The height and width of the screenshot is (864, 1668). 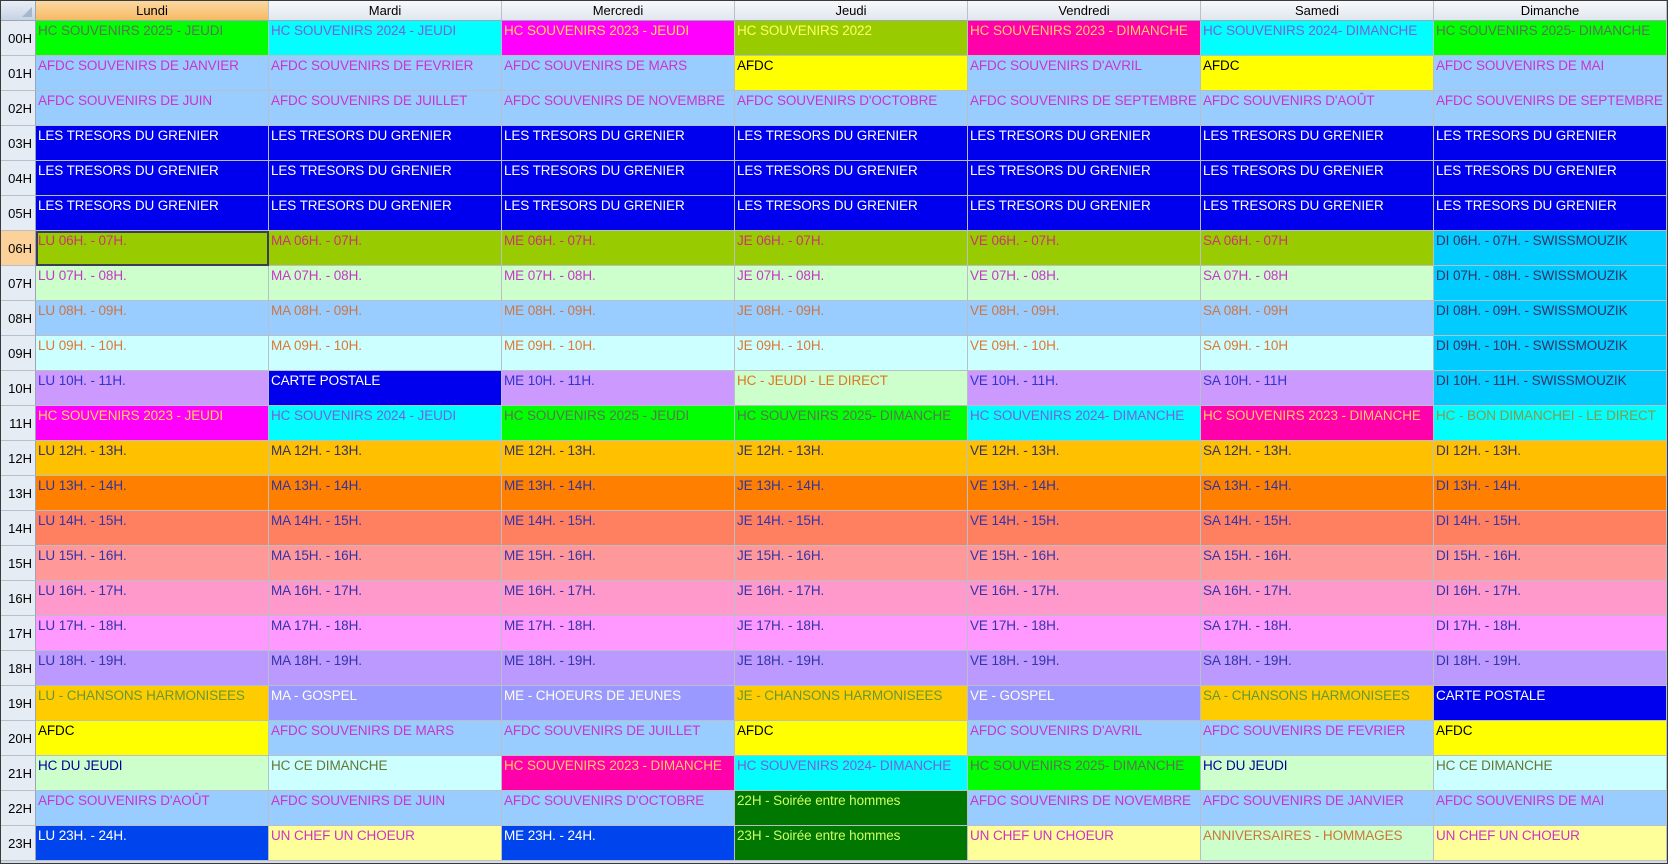 What do you see at coordinates (18, 388) in the screenshot?
I see `hour-header-10h: 10H` at bounding box center [18, 388].